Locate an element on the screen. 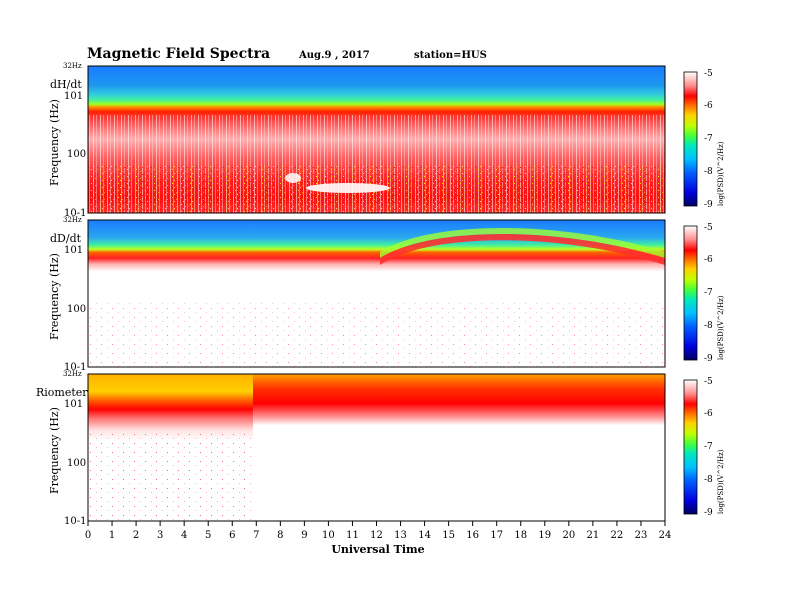 The height and width of the screenshot is (612, 792). date-label: Aug.9 , 2017 is located at coordinates (334, 55).